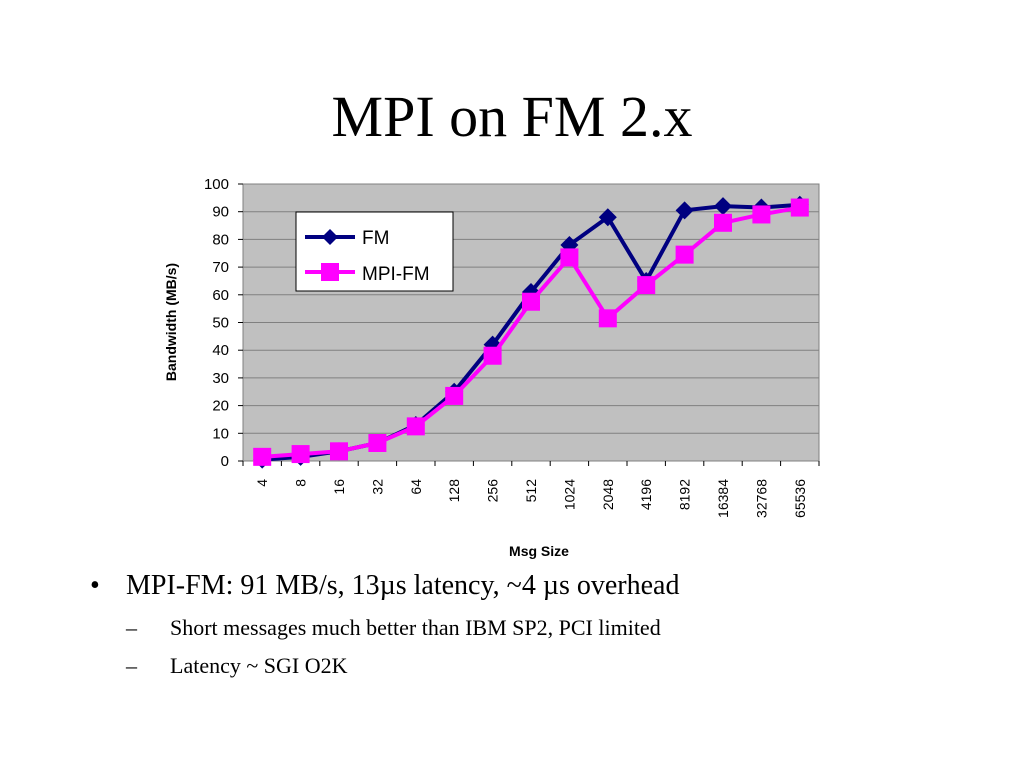 This screenshot has height=768, width=1024. I want to click on legend-marker-mpi-fm, so click(330, 272).